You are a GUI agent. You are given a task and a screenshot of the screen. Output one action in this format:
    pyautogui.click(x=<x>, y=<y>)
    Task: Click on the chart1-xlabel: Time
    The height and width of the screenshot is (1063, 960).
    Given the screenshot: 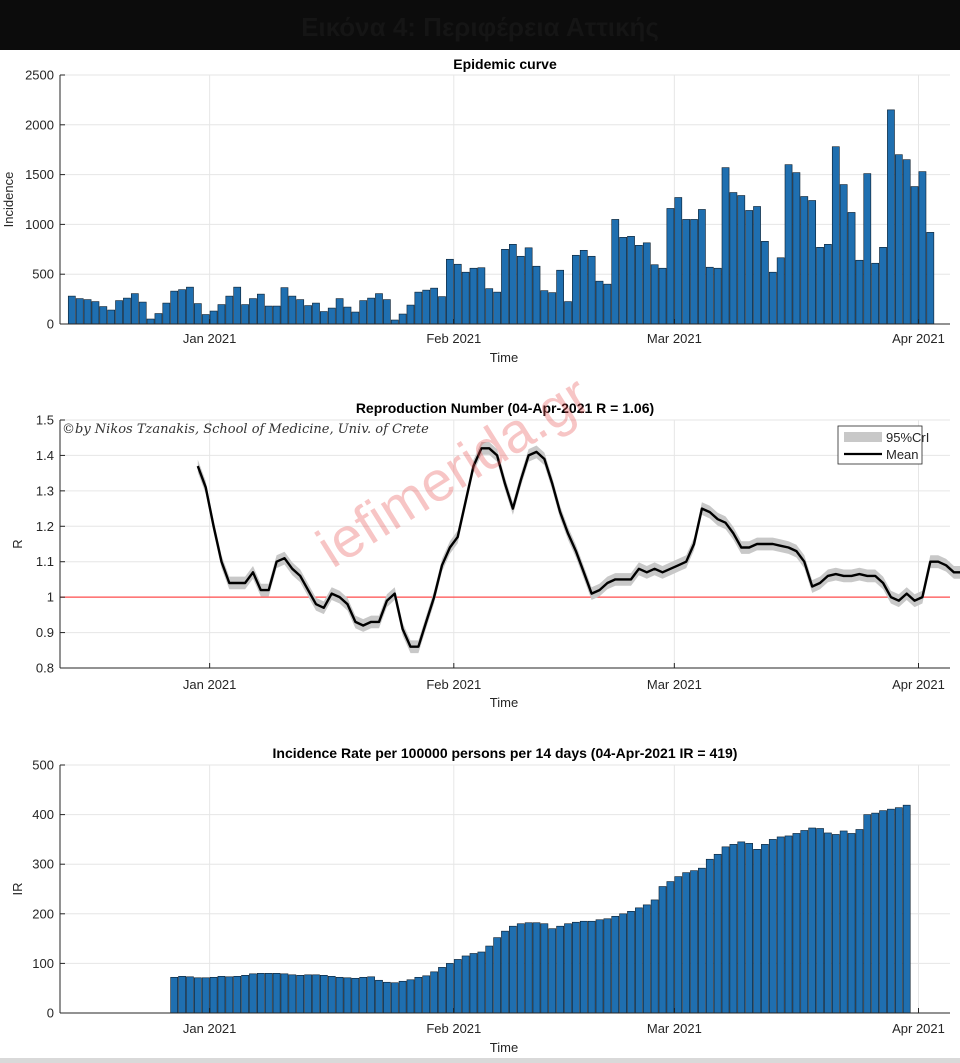 What is the action you would take?
    pyautogui.click(x=504, y=357)
    